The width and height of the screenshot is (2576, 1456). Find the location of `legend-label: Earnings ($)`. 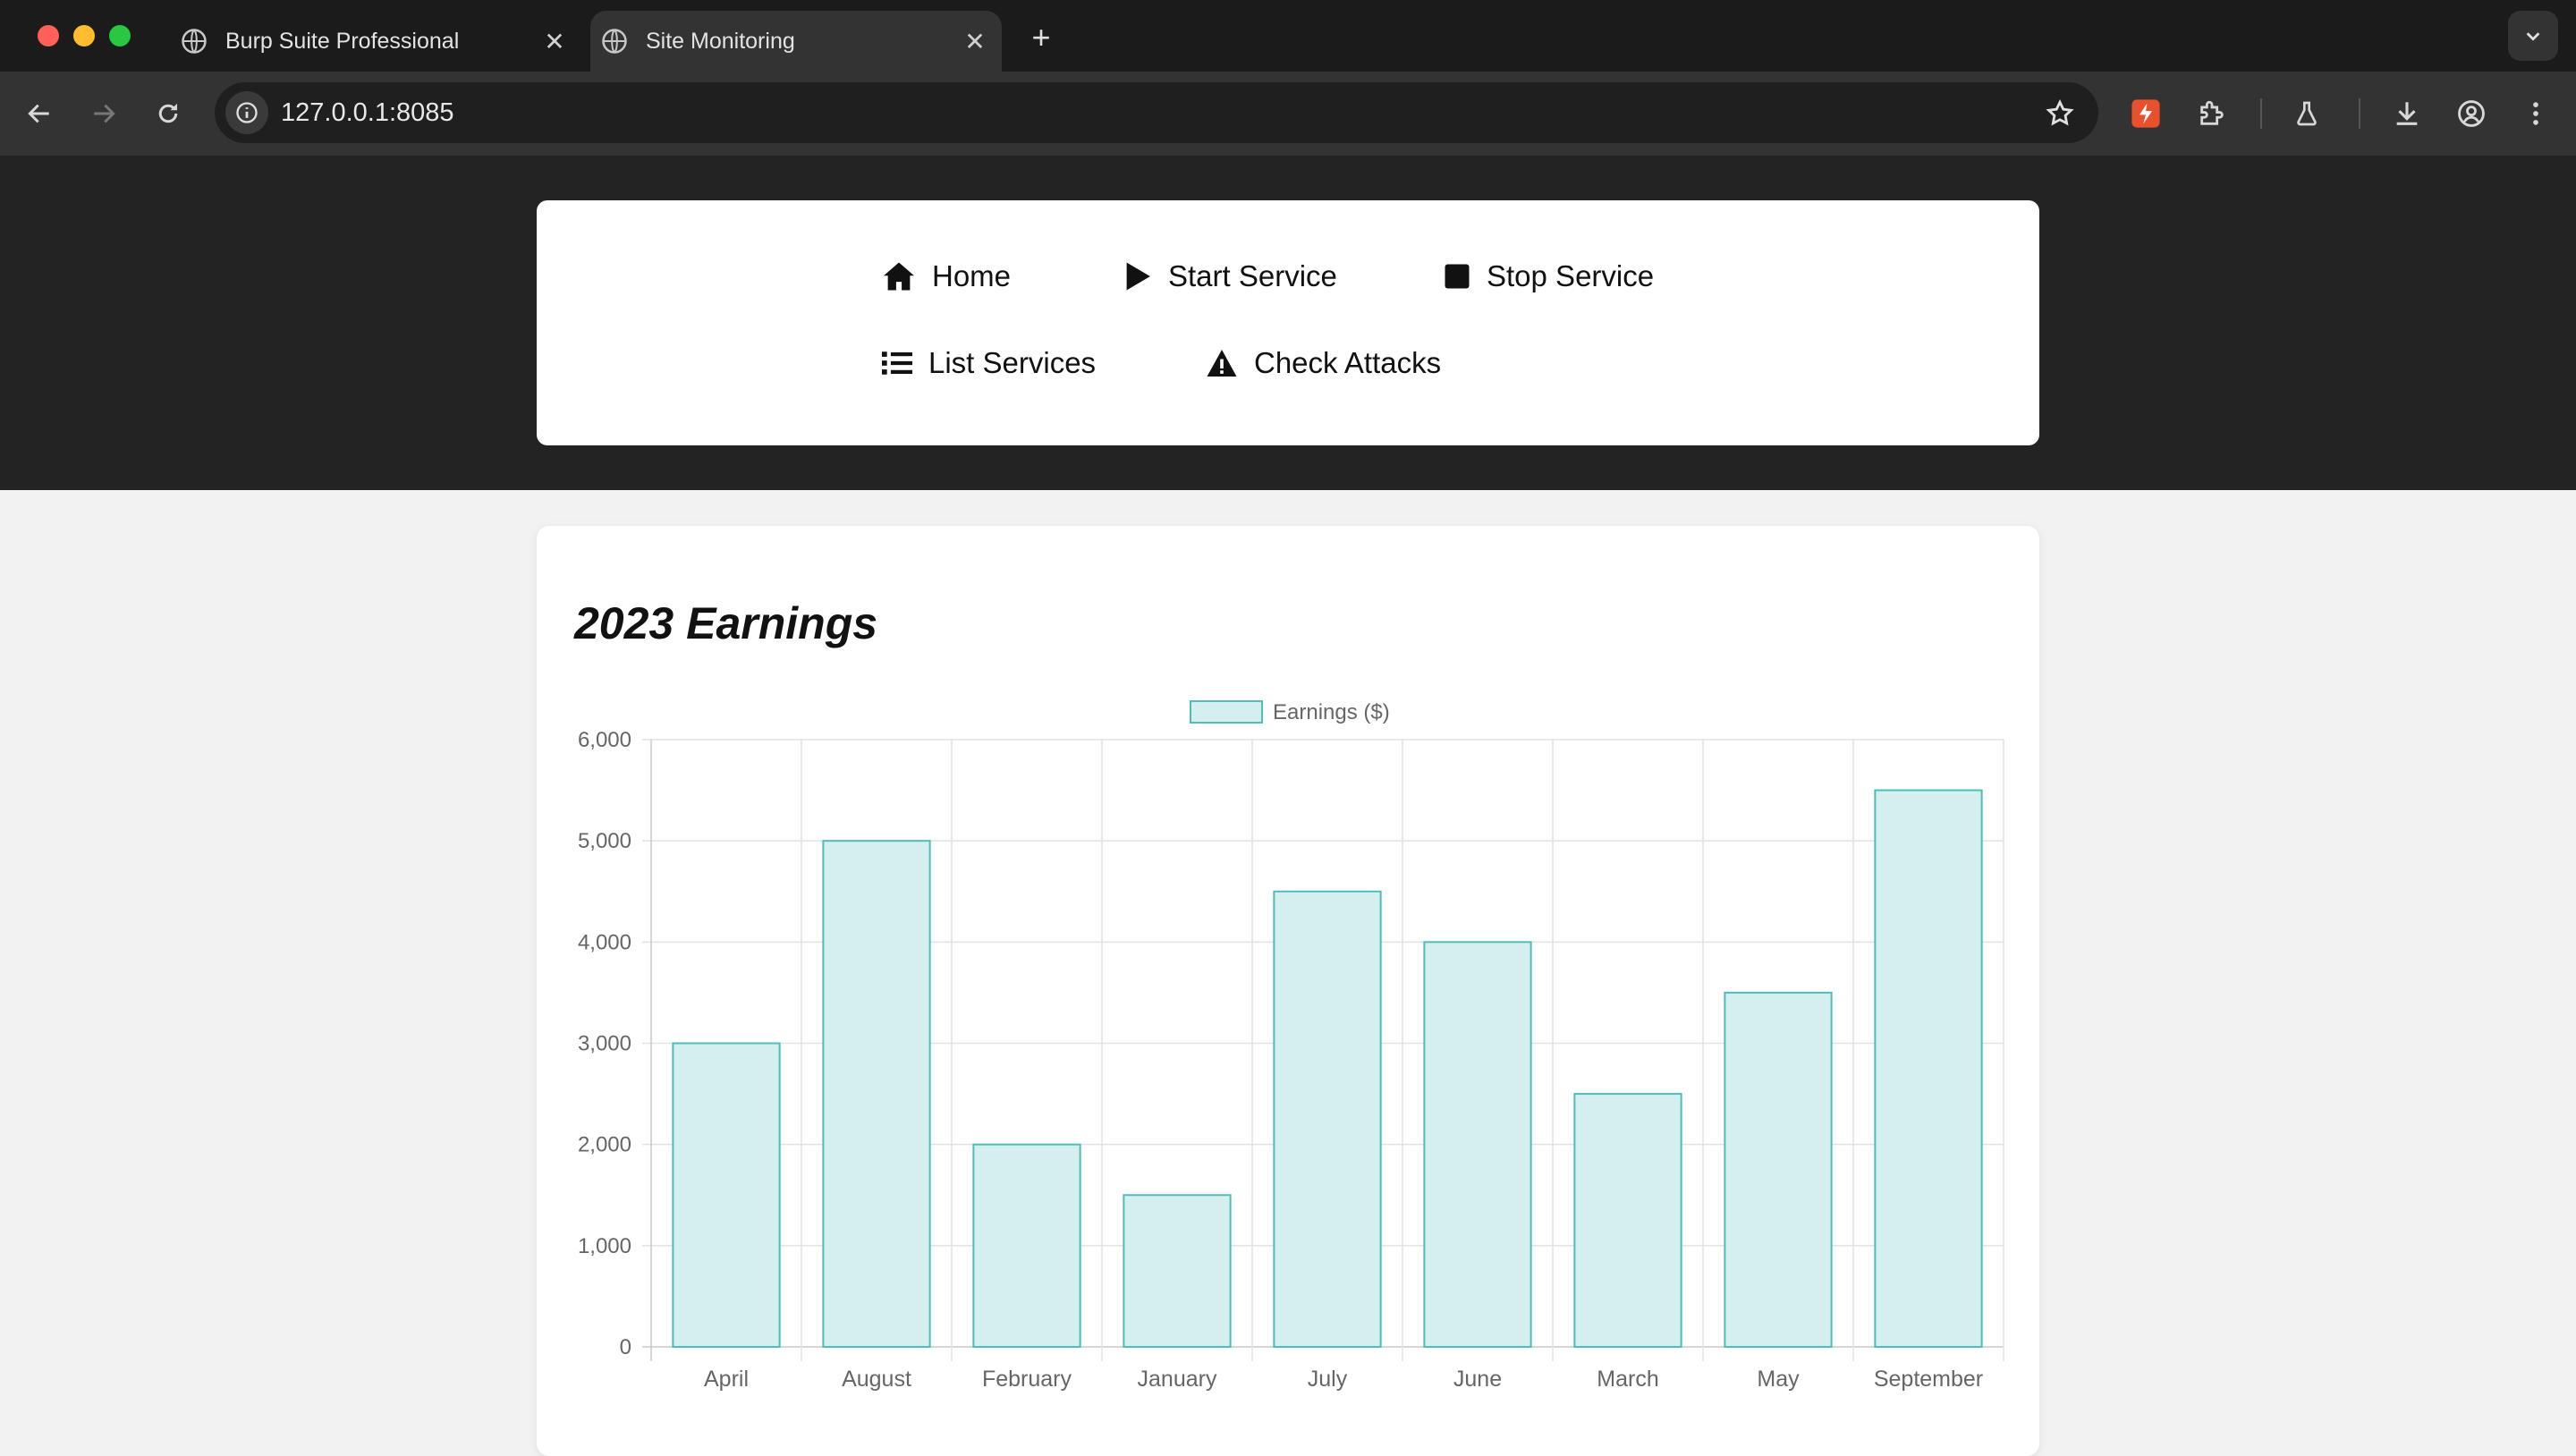

legend-label: Earnings ($) is located at coordinates (1331, 712).